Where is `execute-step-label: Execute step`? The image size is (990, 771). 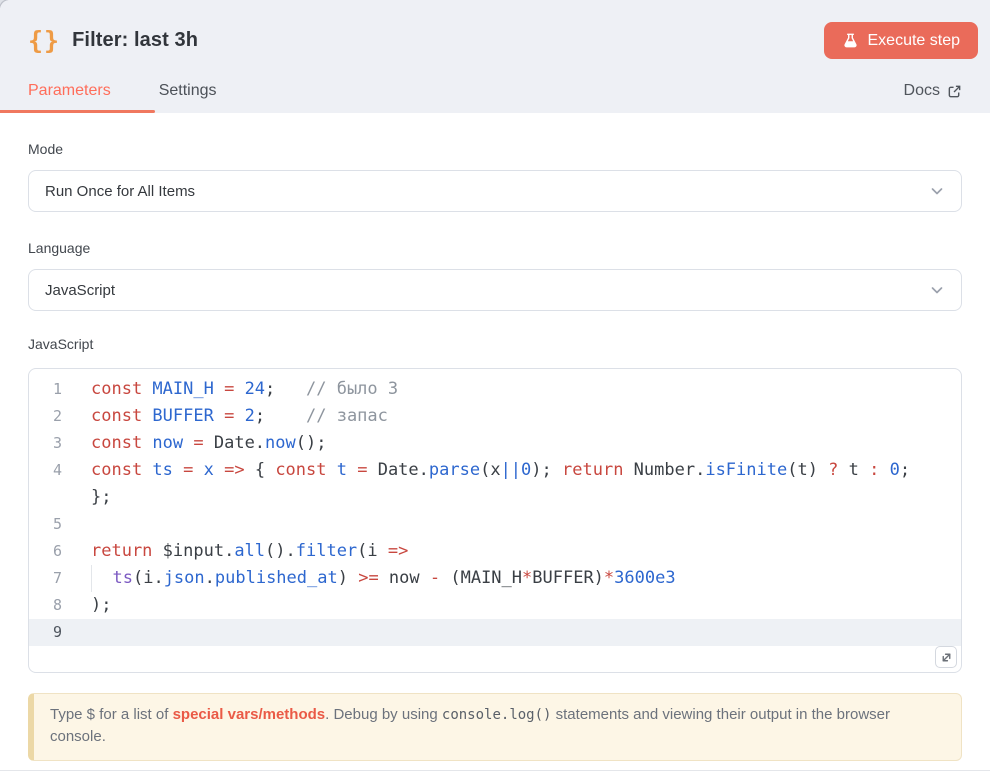
execute-step-label: Execute step is located at coordinates (914, 40).